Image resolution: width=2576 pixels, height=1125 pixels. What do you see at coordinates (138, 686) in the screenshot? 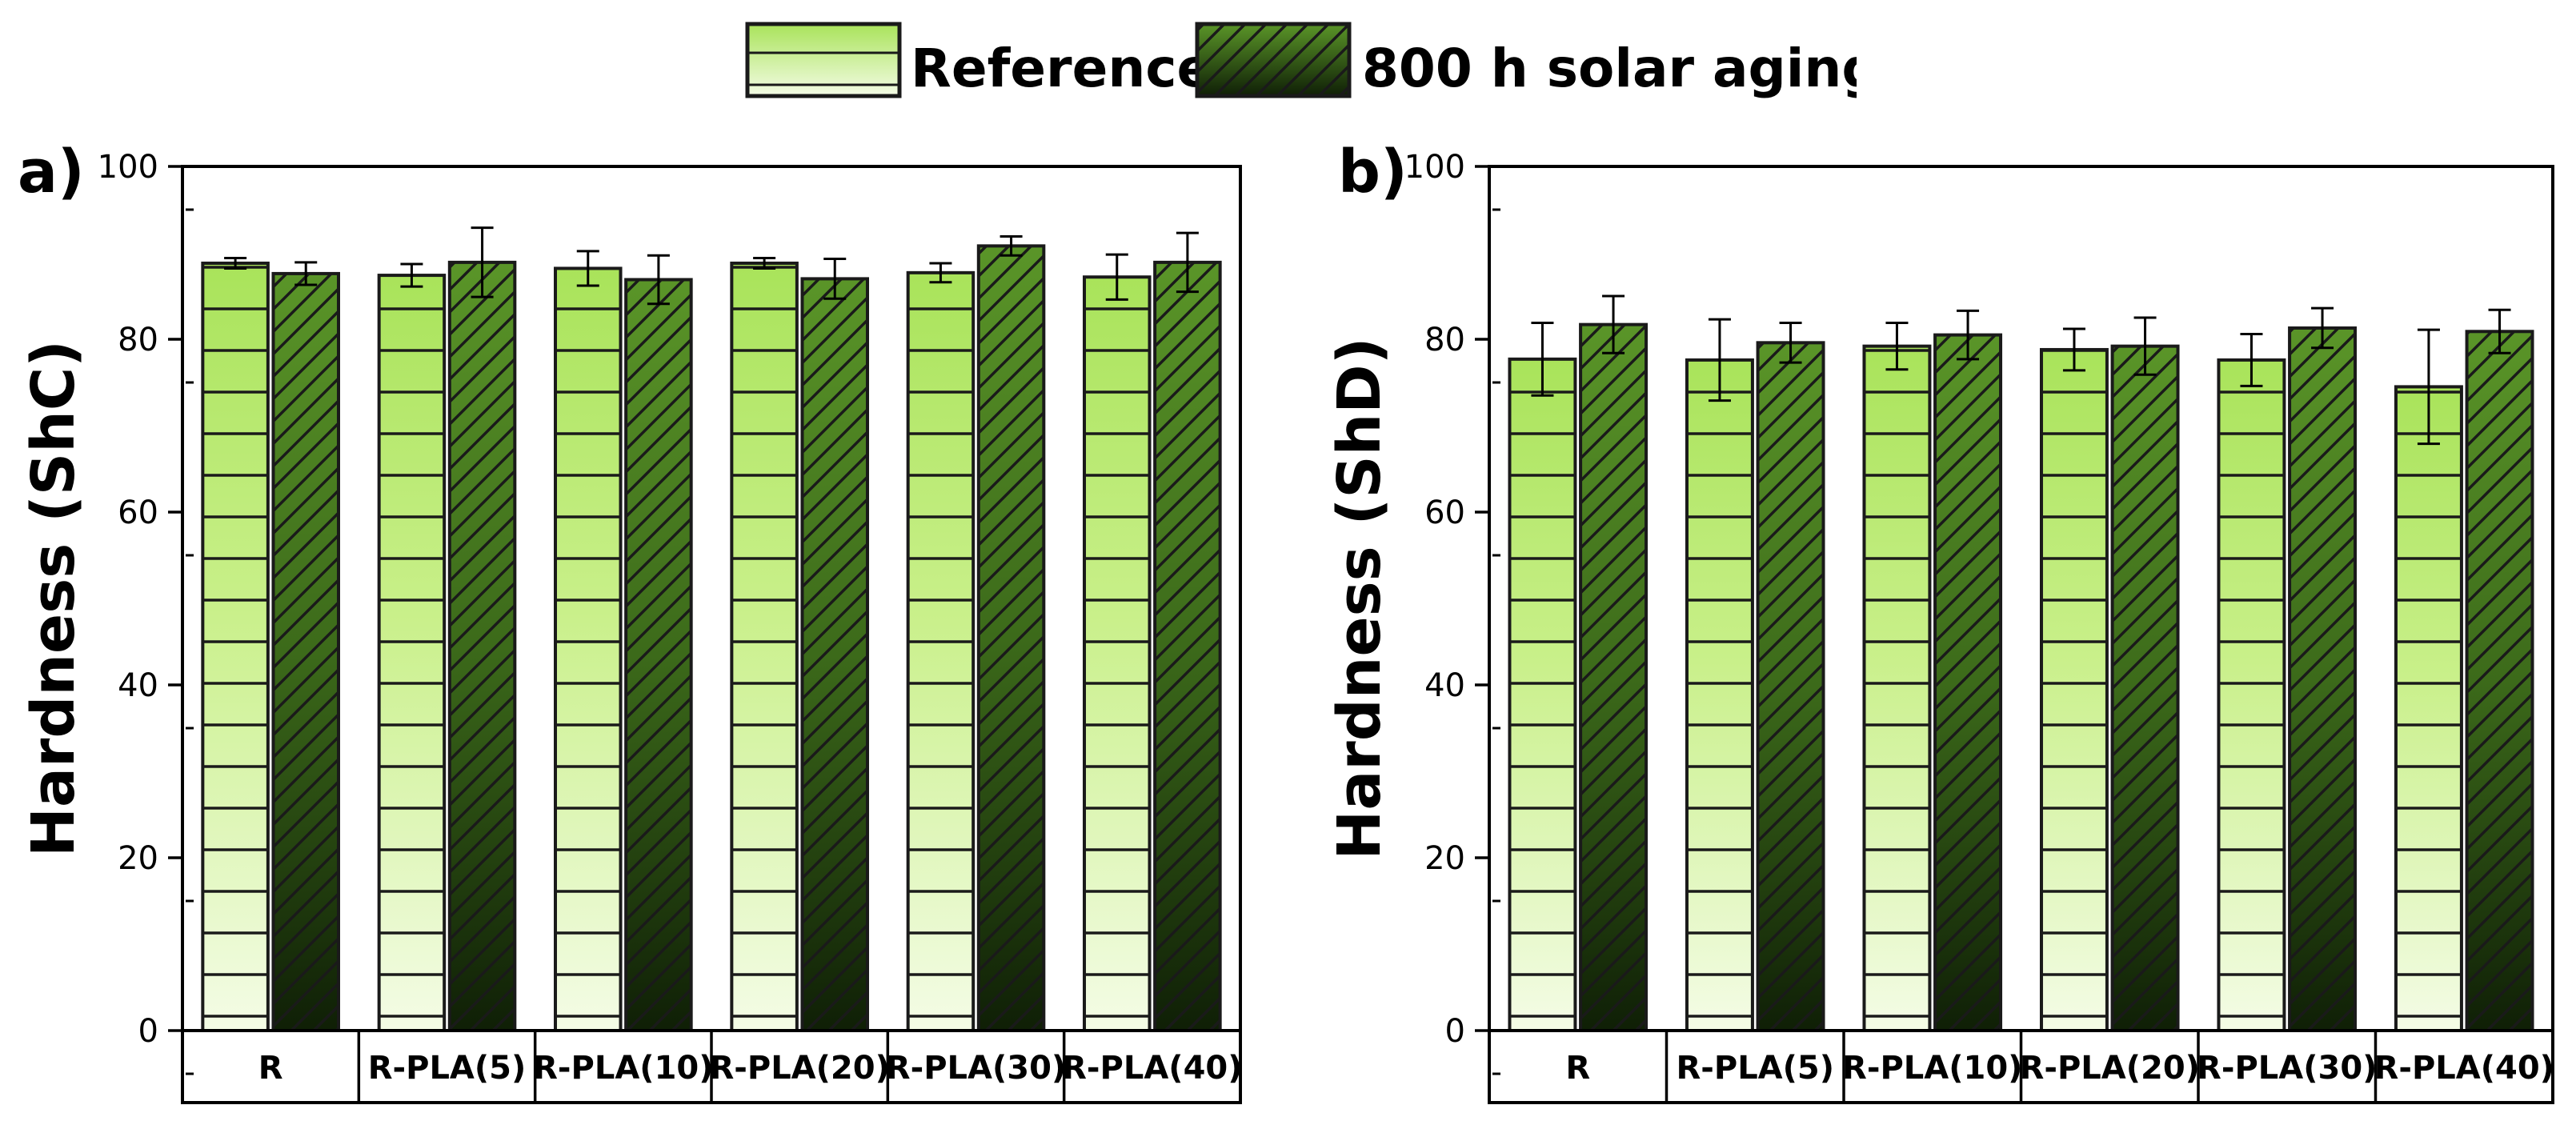
I see `y-tick-label: 40` at bounding box center [138, 686].